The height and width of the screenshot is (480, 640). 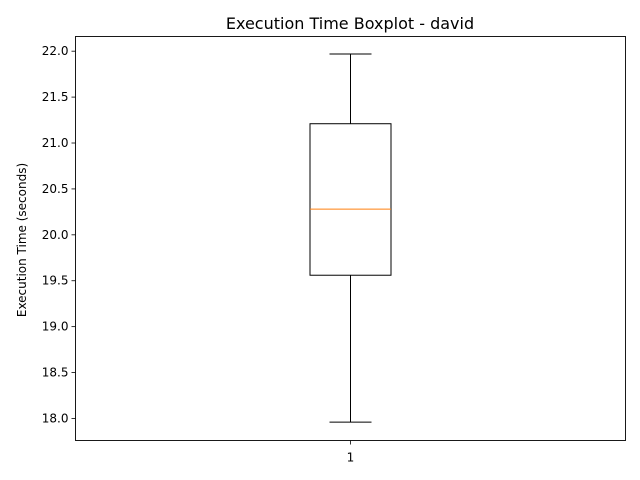 I want to click on y-tick-label: 20.0, so click(x=55, y=235).